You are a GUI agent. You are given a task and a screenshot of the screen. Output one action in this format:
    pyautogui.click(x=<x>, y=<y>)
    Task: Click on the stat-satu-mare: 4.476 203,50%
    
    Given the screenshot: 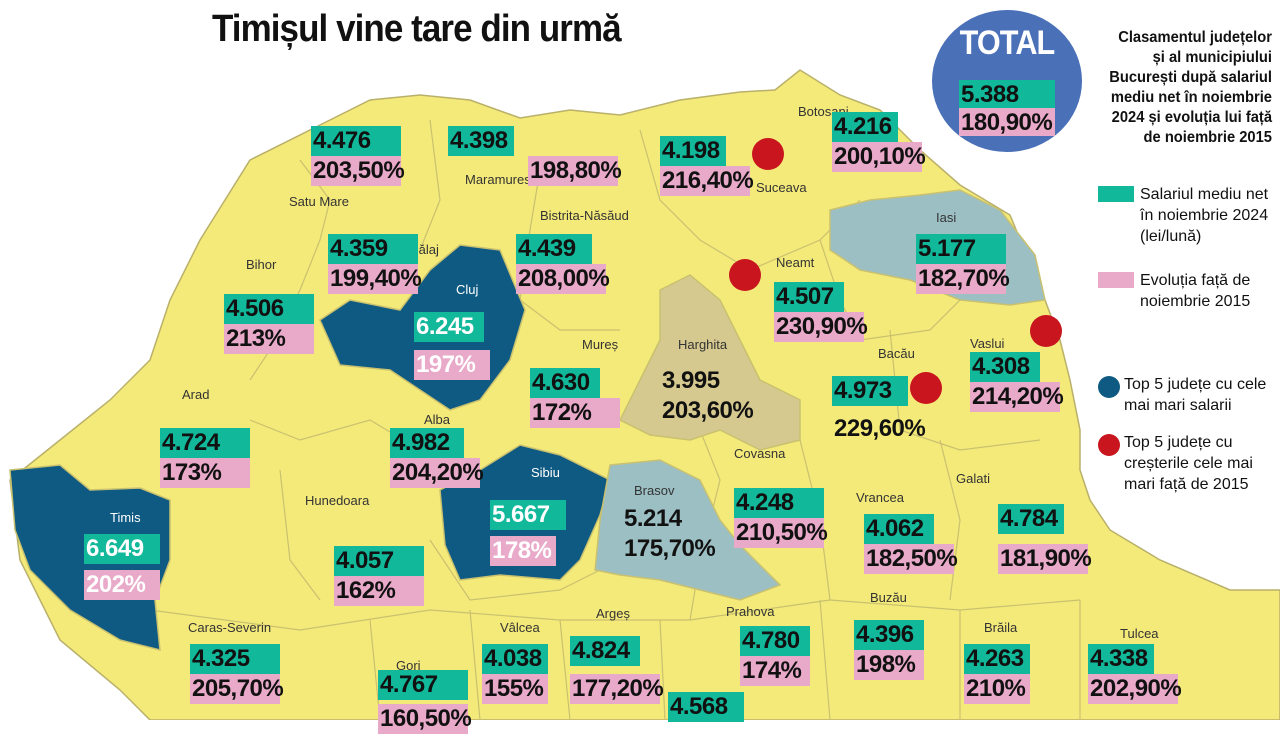 What is the action you would take?
    pyautogui.click(x=358, y=156)
    